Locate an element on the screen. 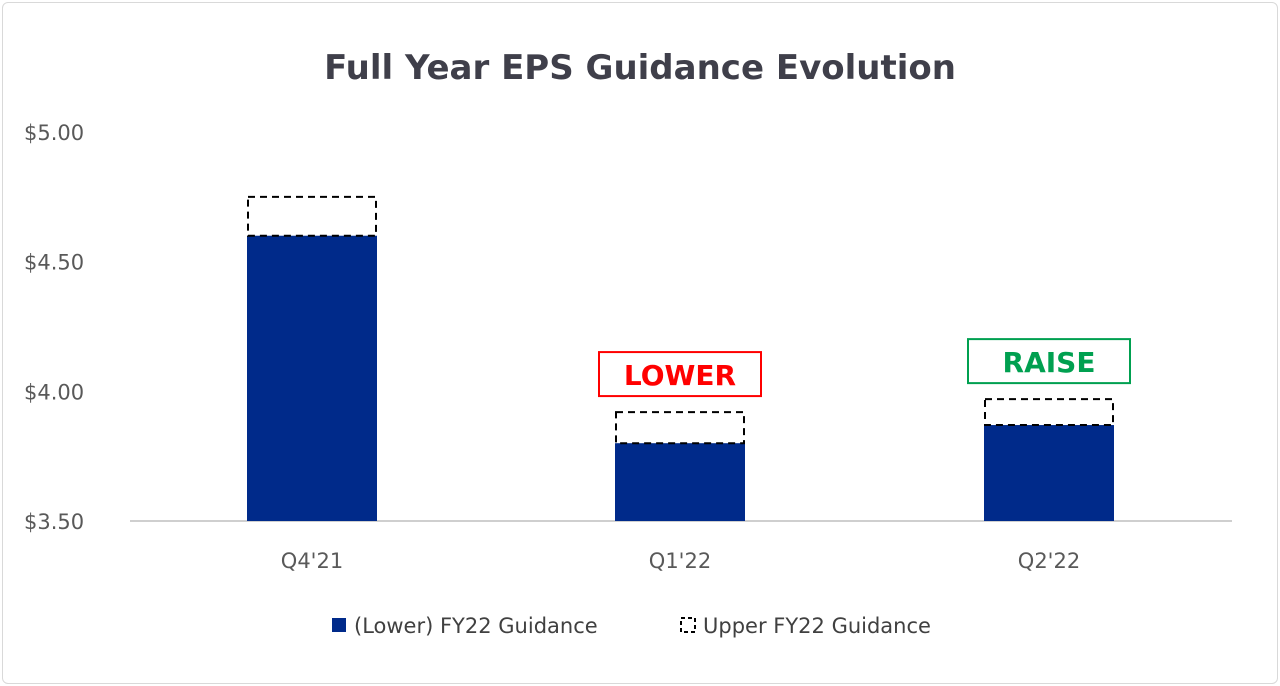  x-tick-label: Q1'22 is located at coordinates (680, 561).